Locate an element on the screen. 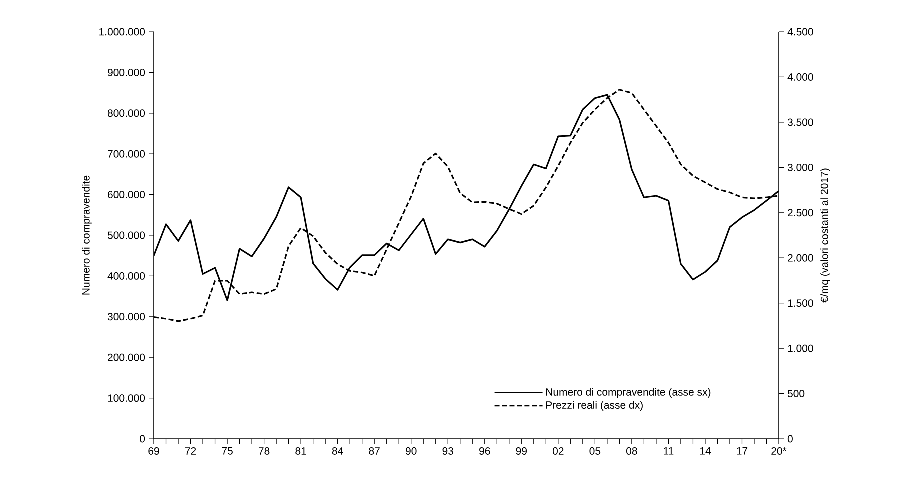 The width and height of the screenshot is (922, 478). y2-tick-label: 500 is located at coordinates (796, 394).